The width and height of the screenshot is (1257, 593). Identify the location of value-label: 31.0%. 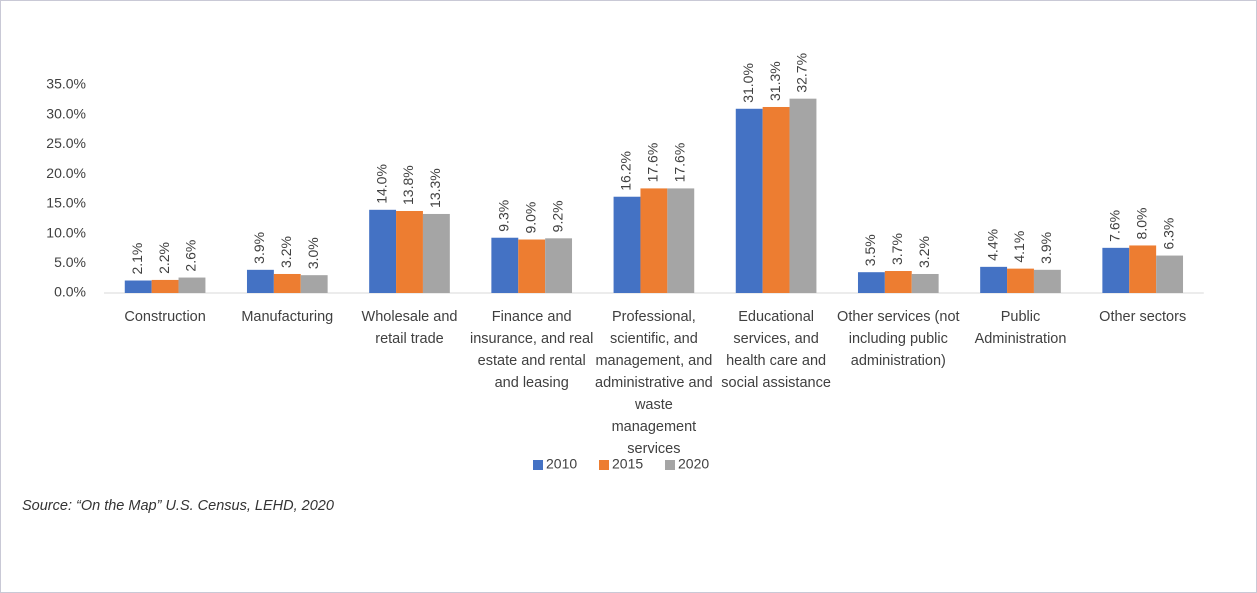
(748, 83).